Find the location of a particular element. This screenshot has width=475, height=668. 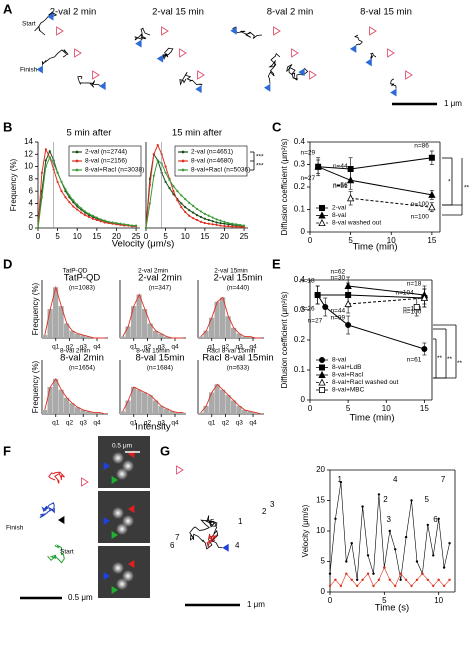

x-tick-label: q2 is located at coordinates (148, 423).